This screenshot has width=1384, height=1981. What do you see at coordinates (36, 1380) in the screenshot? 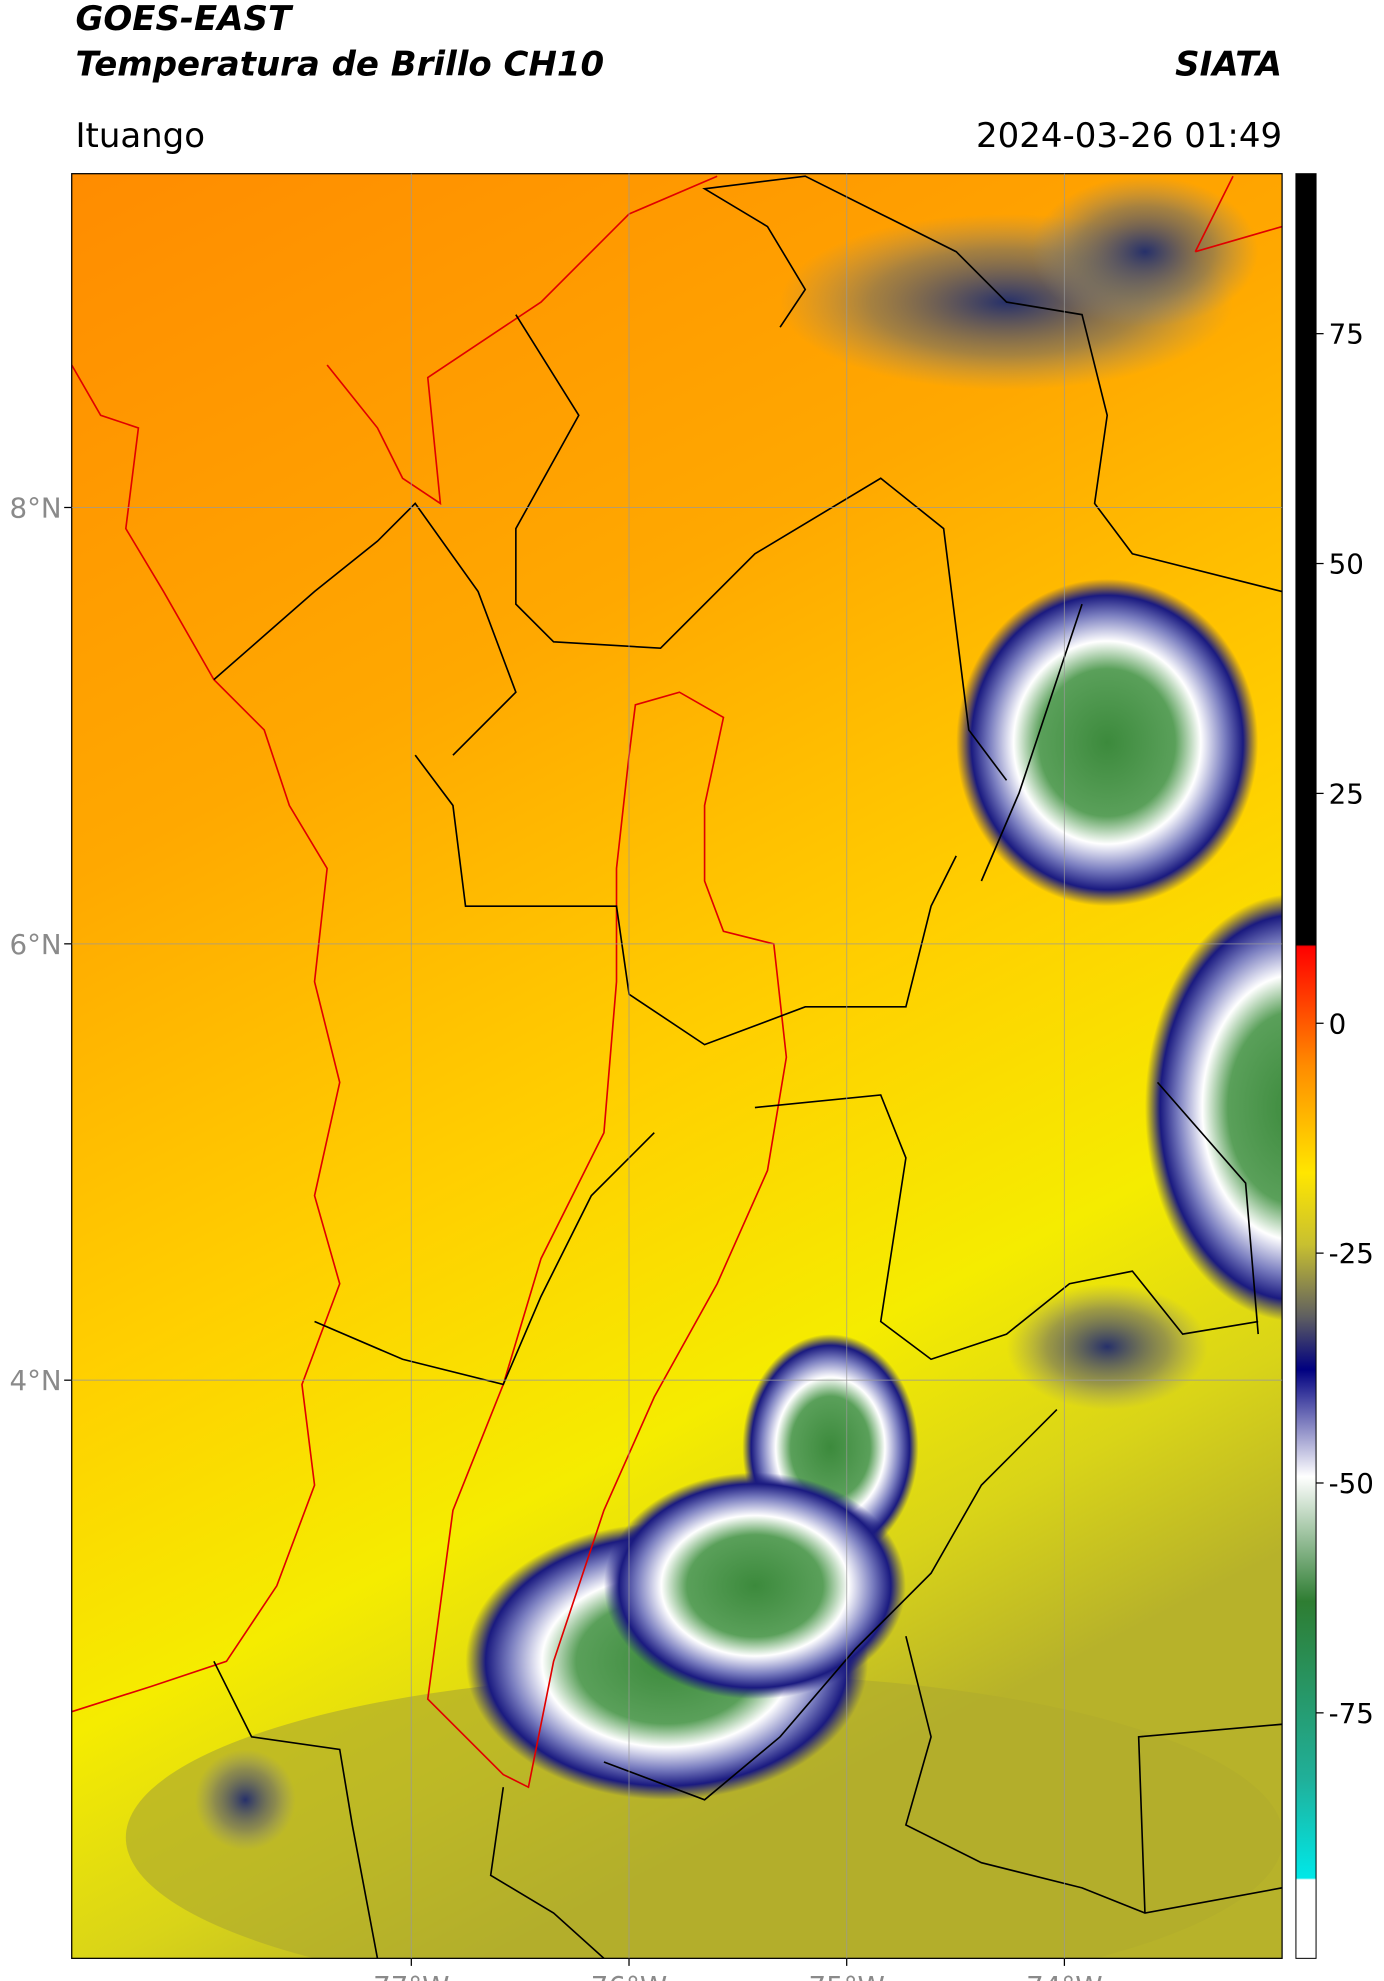
I see `y-tick-label: 4°N` at bounding box center [36, 1380].